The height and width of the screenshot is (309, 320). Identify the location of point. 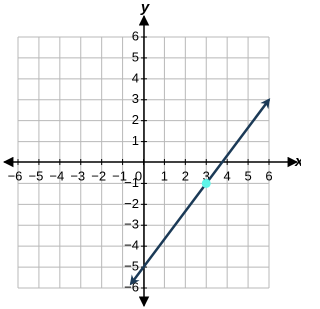
(206, 183).